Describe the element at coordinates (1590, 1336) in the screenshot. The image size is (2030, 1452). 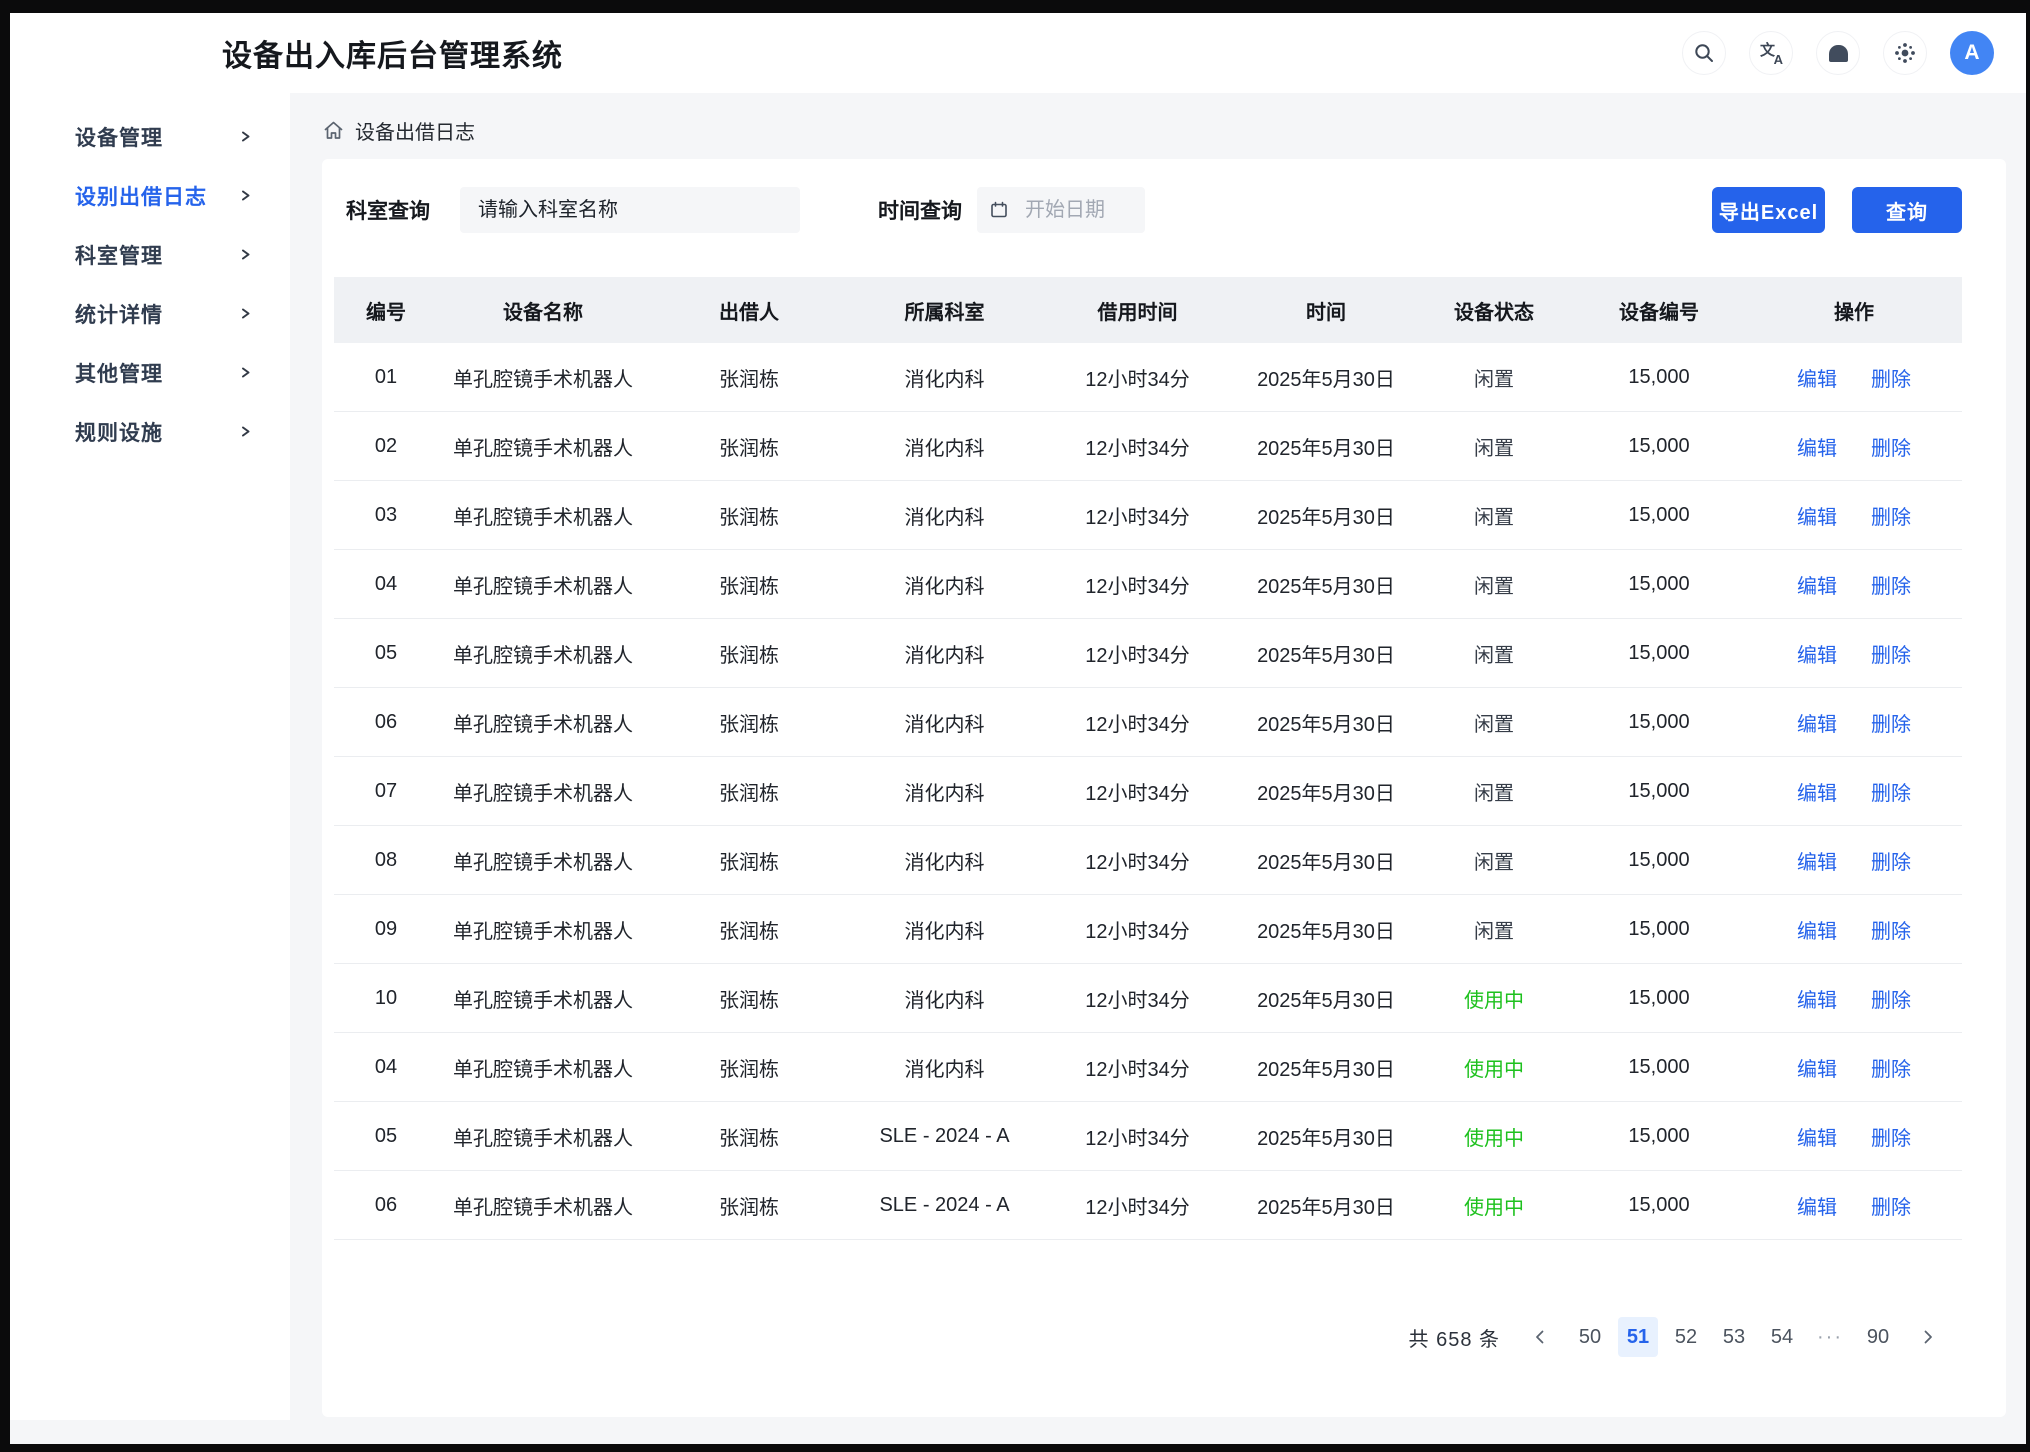
I see `page-number: 50` at that location.